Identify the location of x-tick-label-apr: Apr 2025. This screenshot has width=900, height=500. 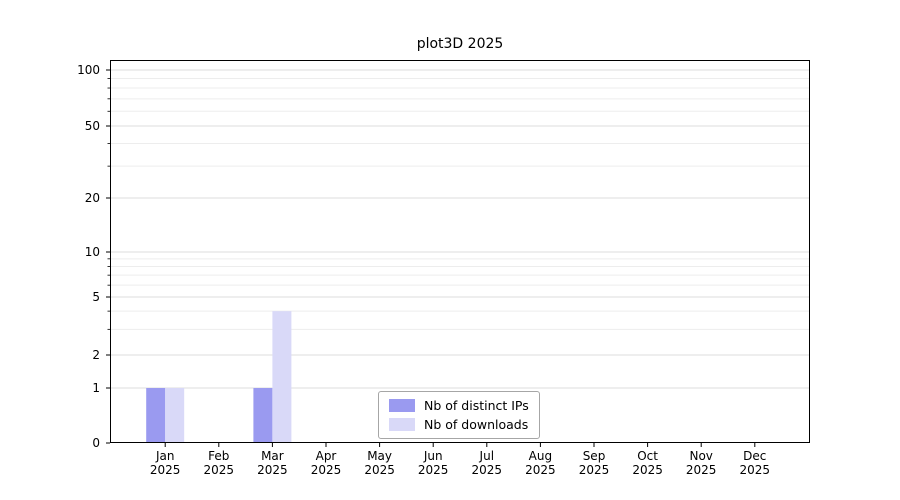
(326, 463).